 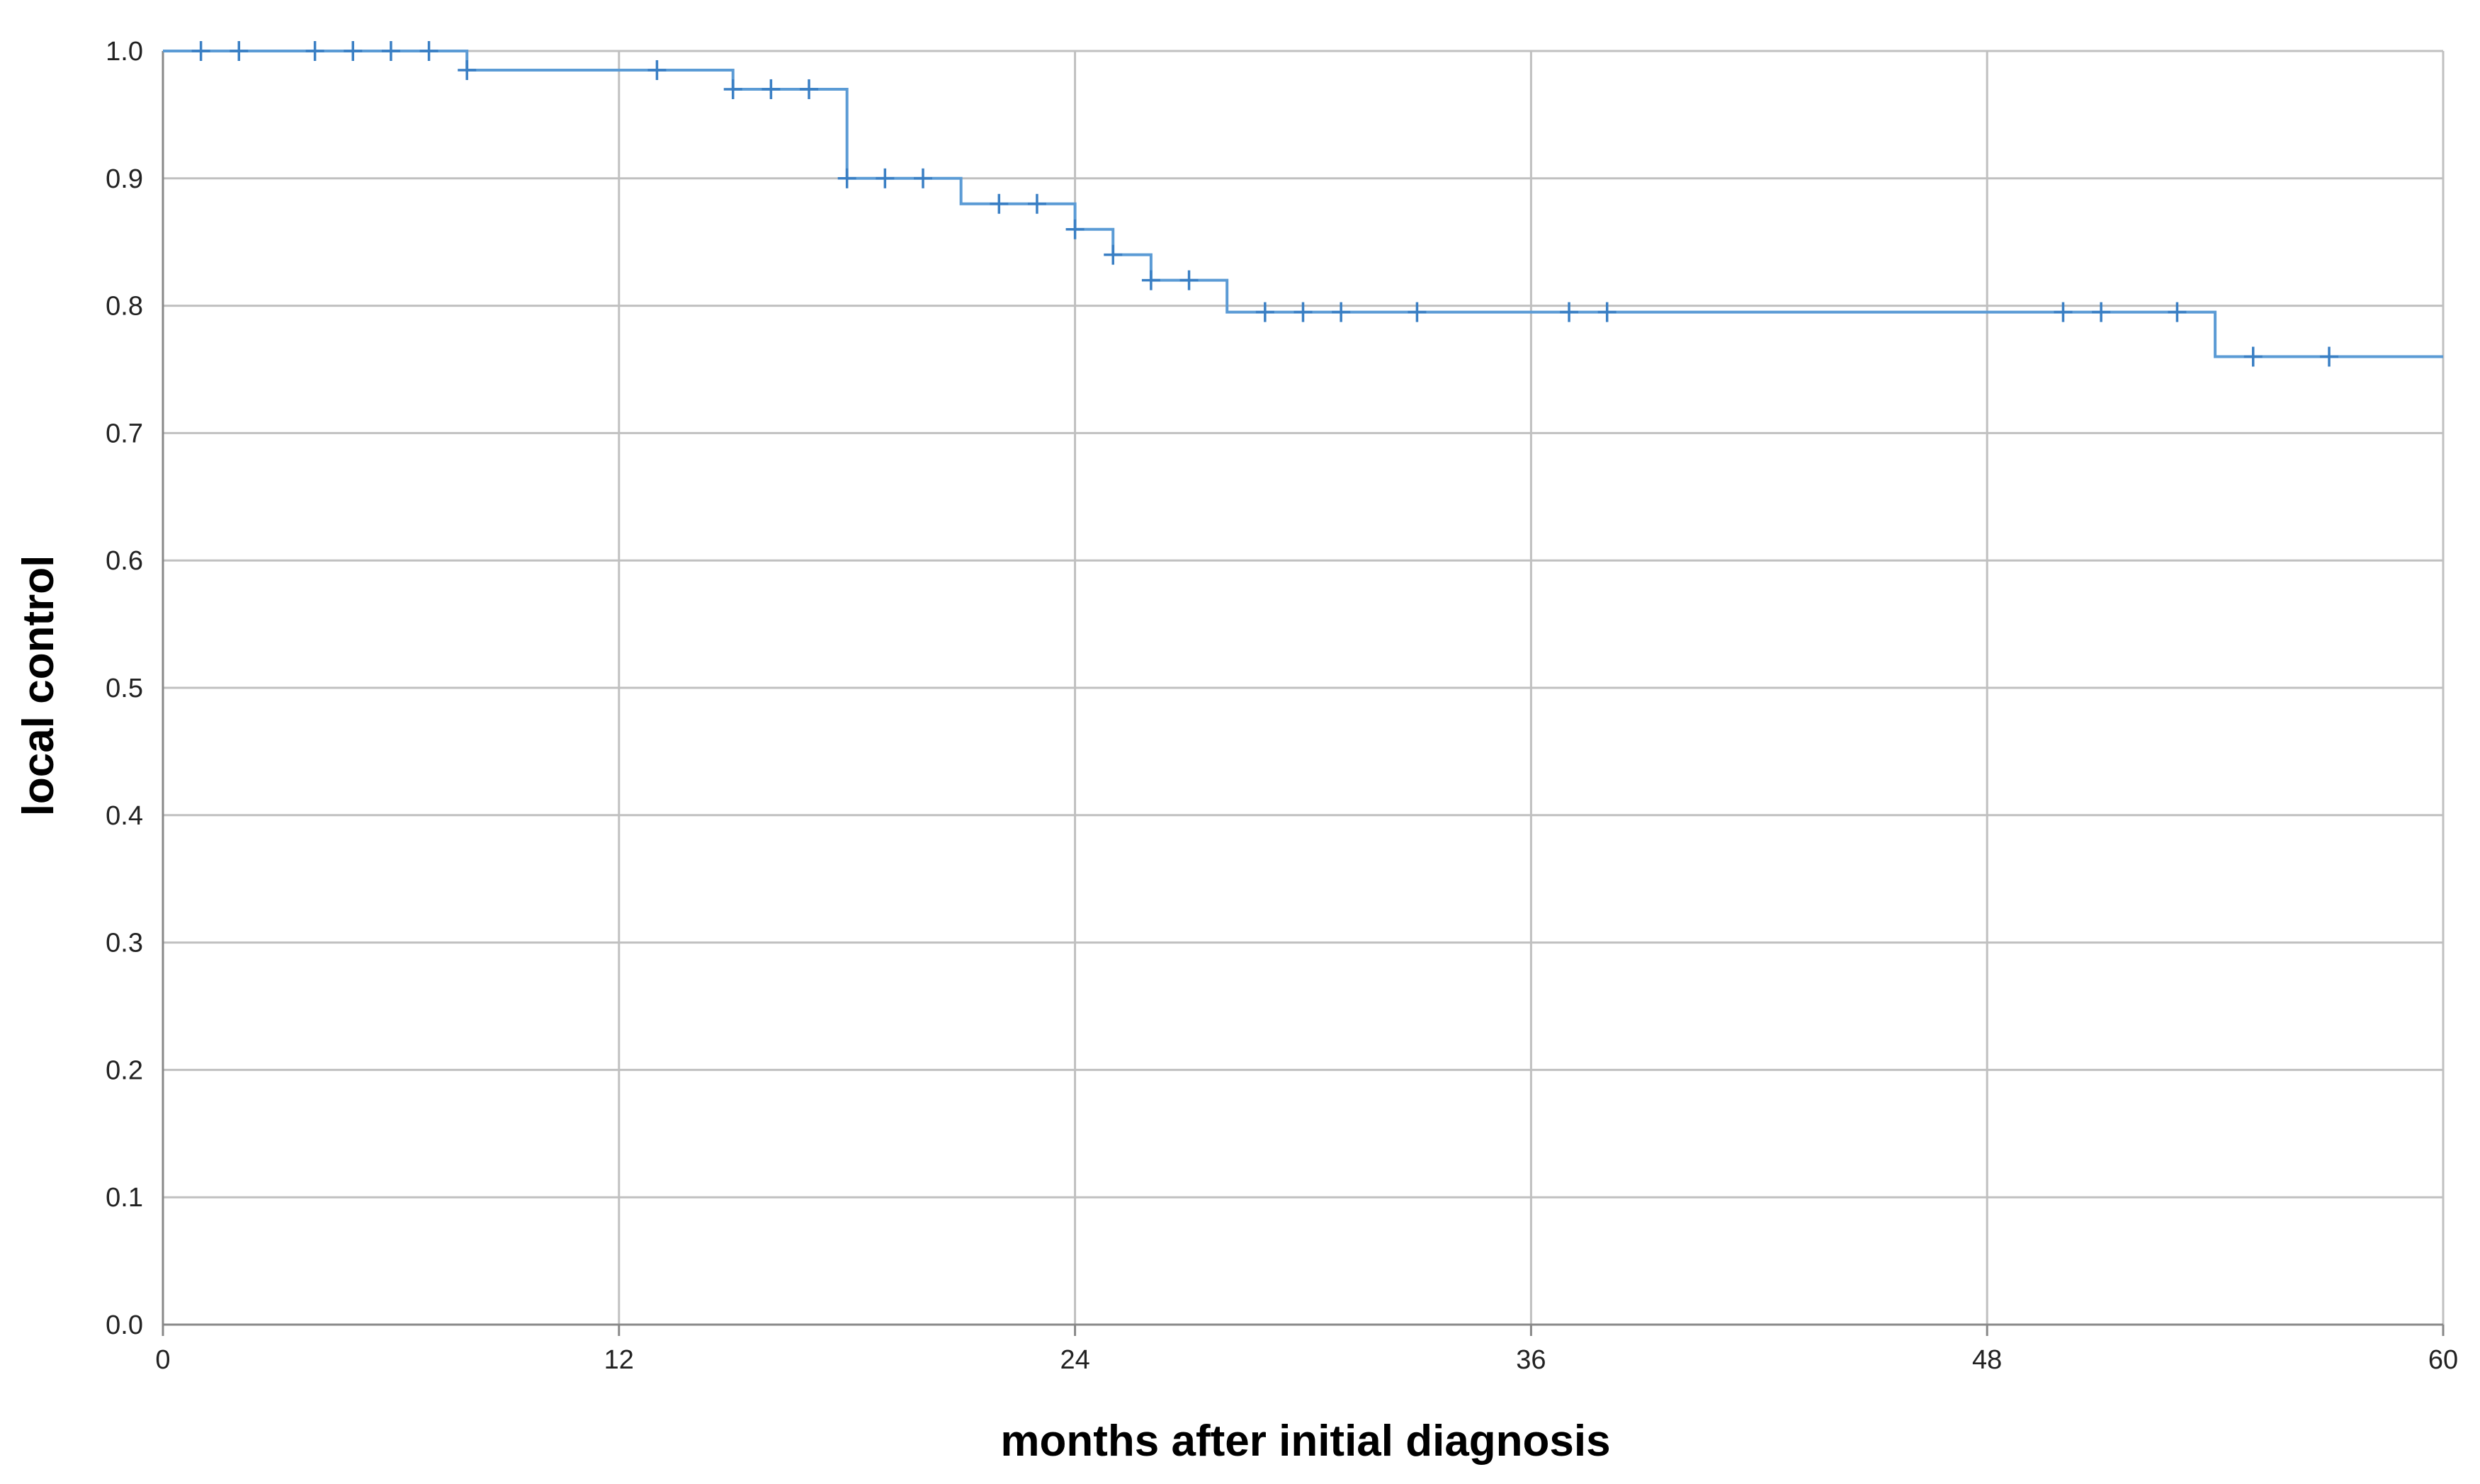 I want to click on y-tick-label: 0.2, so click(x=124, y=1070).